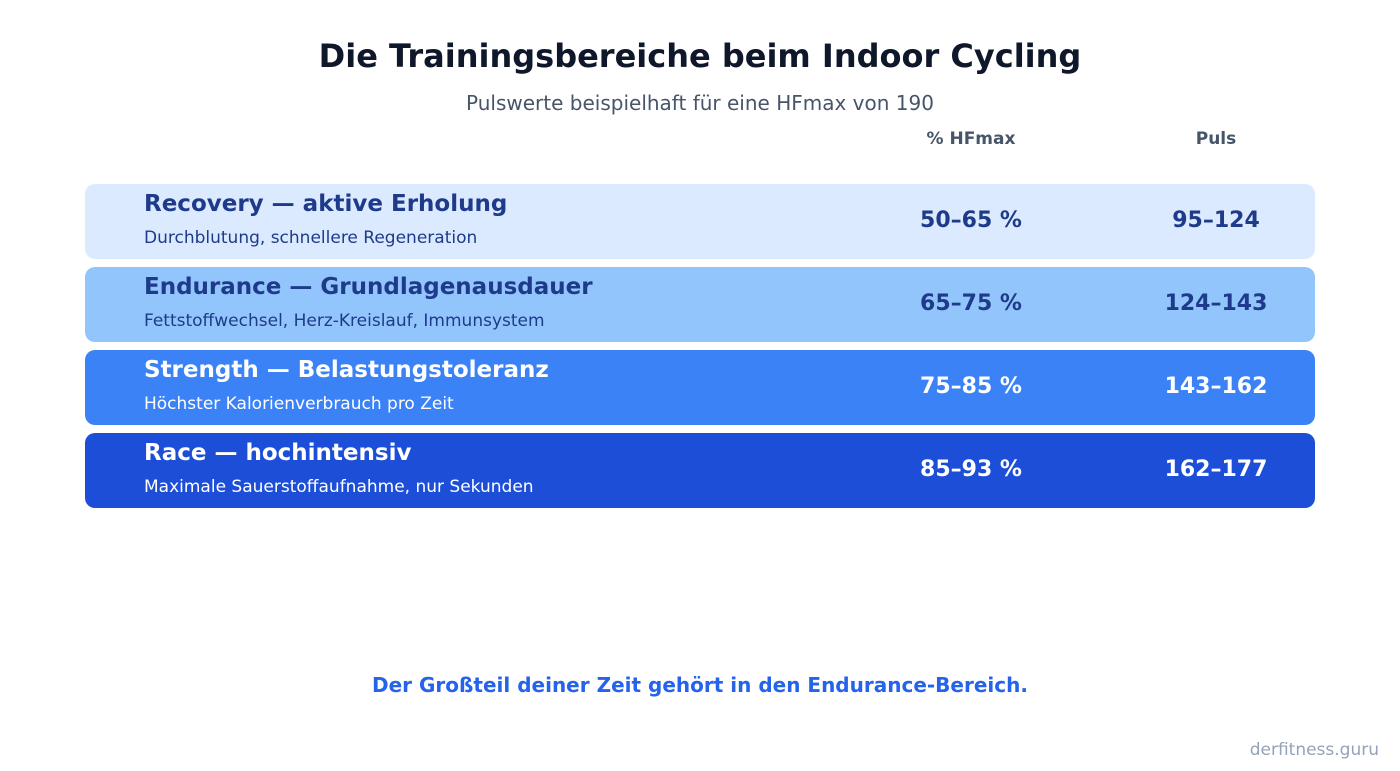  Describe the element at coordinates (1216, 386) in the screenshot. I see `zone-puls-value: 143–162` at that location.